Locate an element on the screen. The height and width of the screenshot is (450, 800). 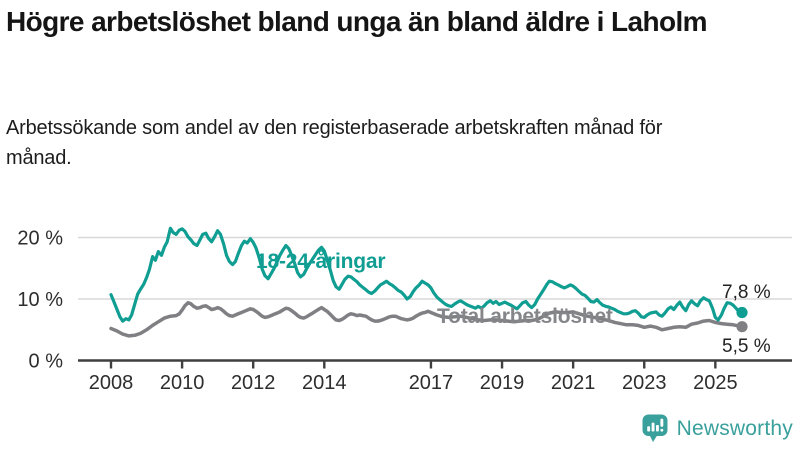
end-value-youth: 7,8 % is located at coordinates (746, 292).